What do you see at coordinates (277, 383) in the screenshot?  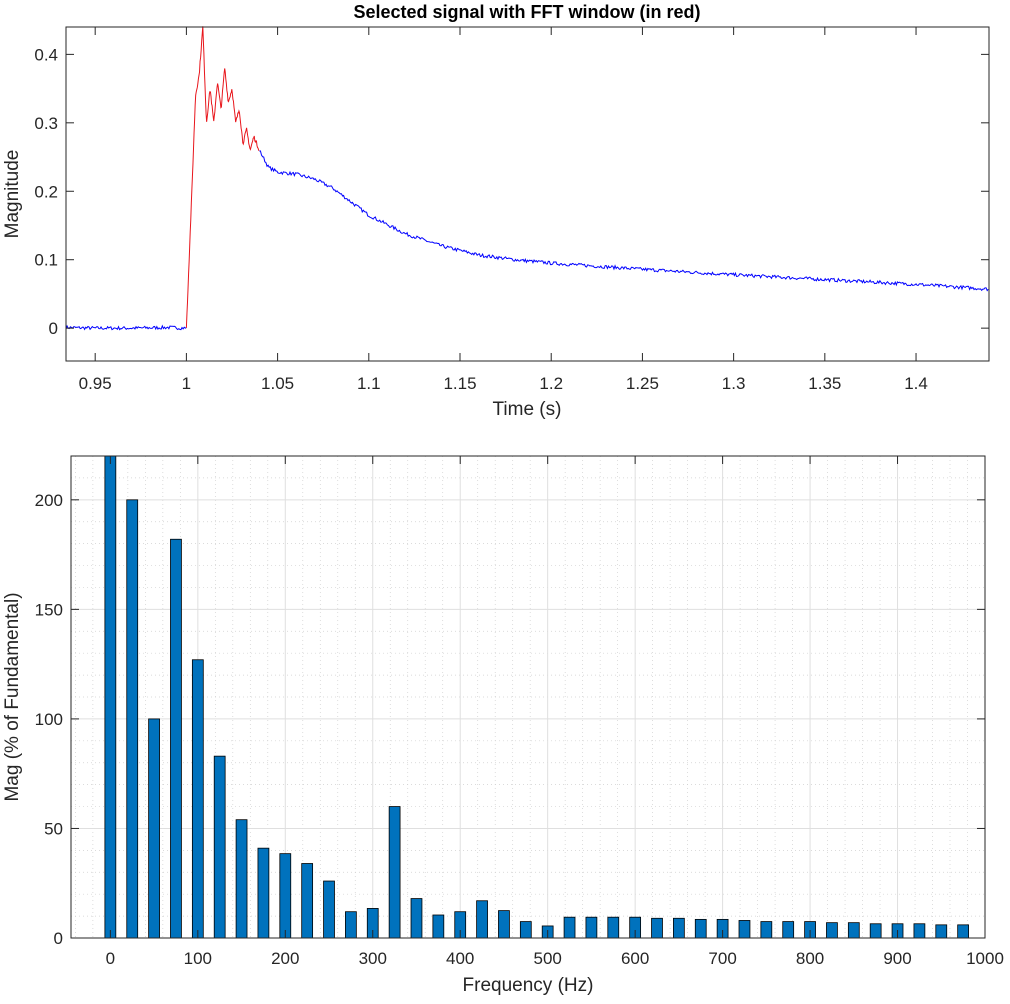 I see `signal-plot-xtick-label: 1.05` at bounding box center [277, 383].